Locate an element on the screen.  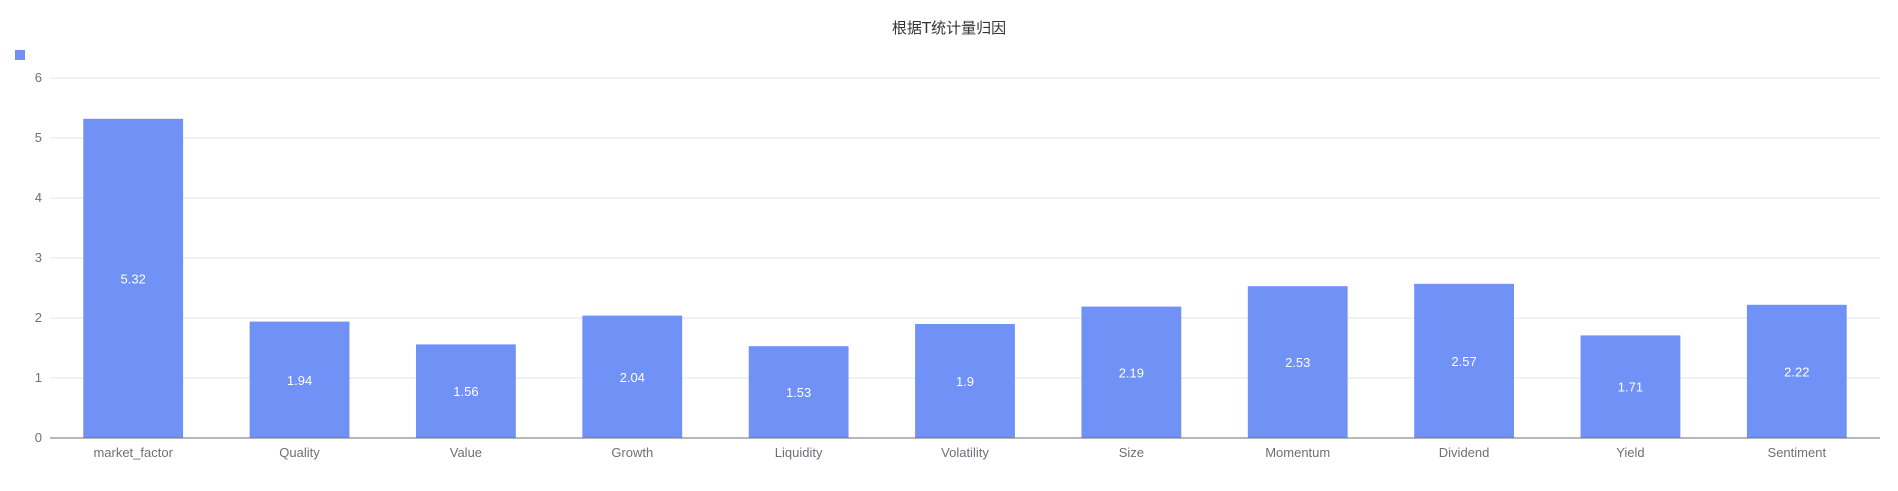
data-label-Growth: 2.04 is located at coordinates (632, 377).